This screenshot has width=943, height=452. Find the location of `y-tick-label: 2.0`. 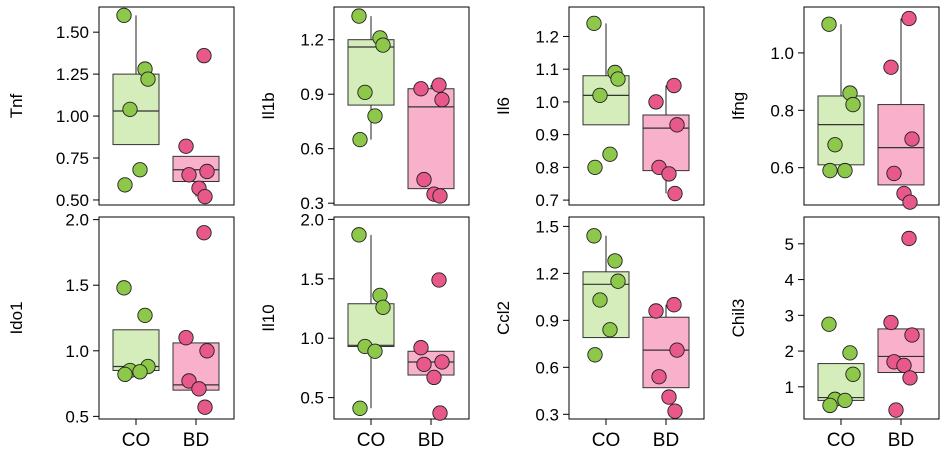

y-tick-label: 2.0 is located at coordinates (312, 219).